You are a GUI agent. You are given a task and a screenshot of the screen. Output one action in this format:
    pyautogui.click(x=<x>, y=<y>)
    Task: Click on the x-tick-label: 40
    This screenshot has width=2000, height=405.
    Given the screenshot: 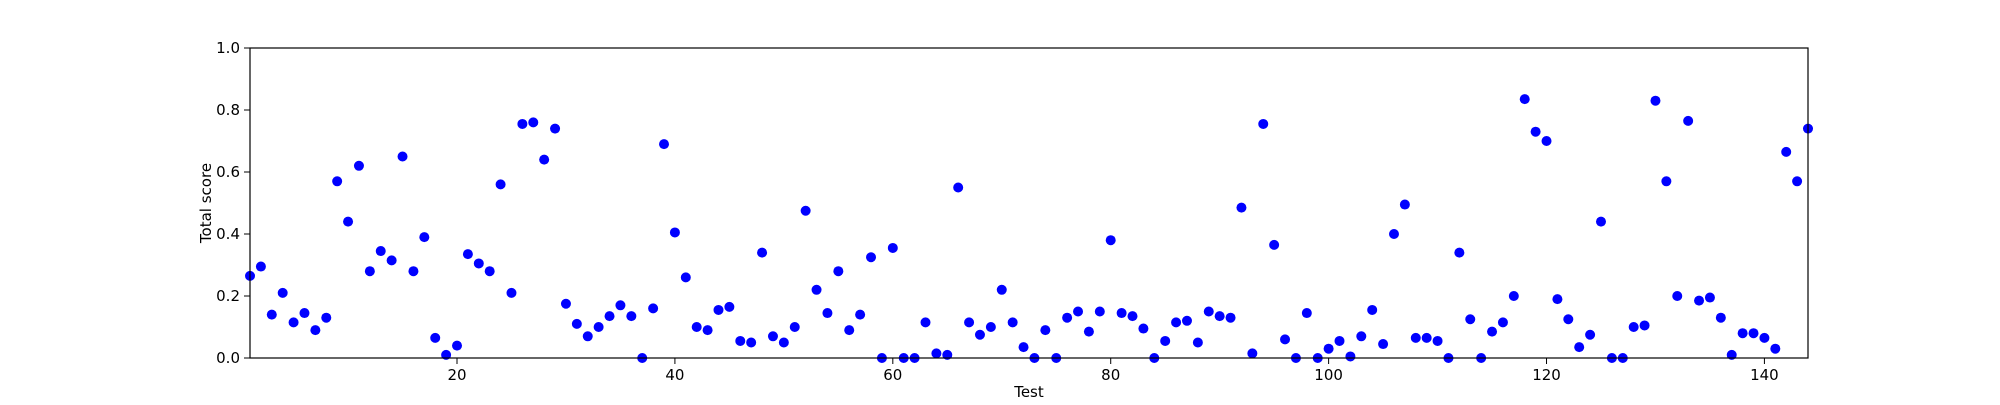 What is the action you would take?
    pyautogui.click(x=674, y=375)
    